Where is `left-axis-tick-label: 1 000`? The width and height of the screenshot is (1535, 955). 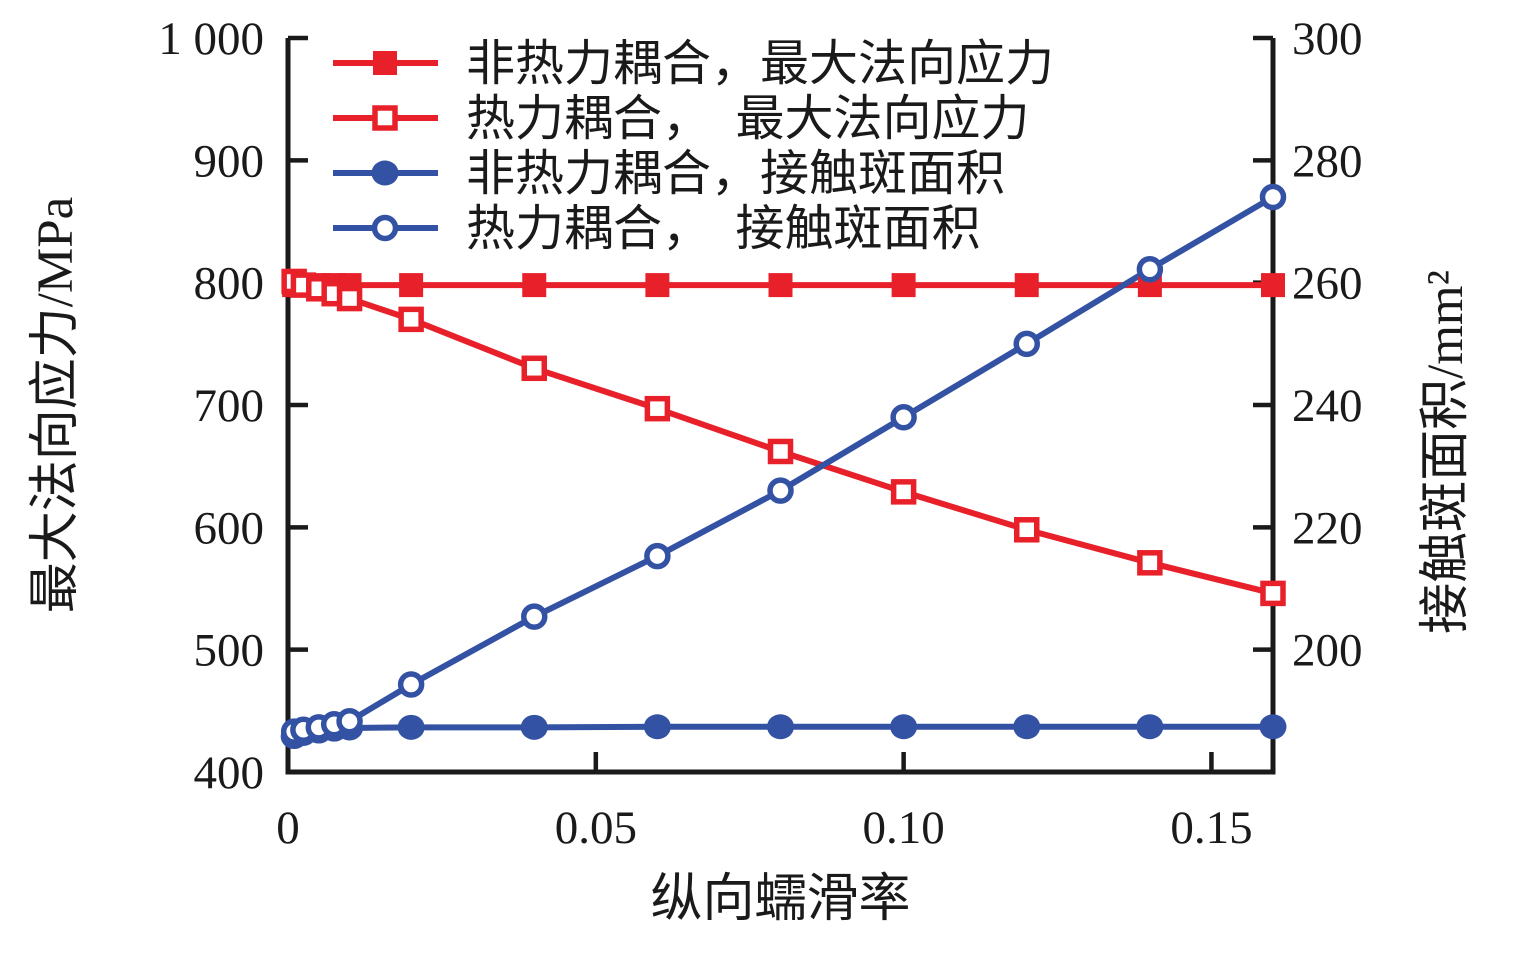
left-axis-tick-label: 1 000 is located at coordinates (211, 39).